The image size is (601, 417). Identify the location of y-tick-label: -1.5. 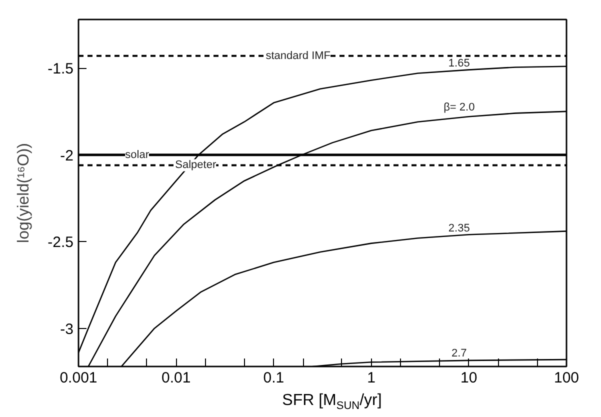
(61, 69).